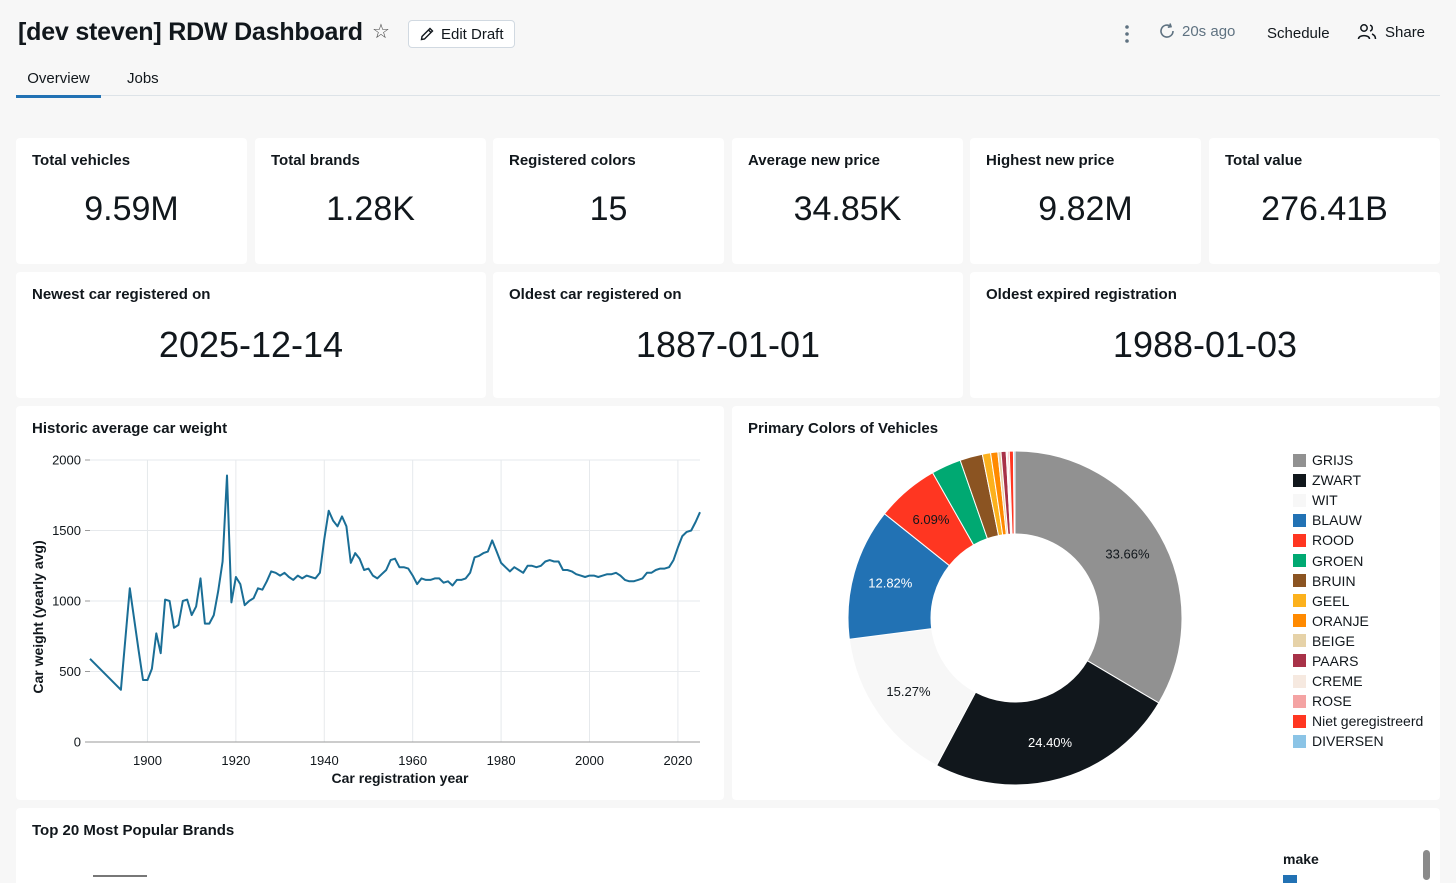 This screenshot has height=883, width=1456. Describe the element at coordinates (315, 160) in the screenshot. I see `kpi-title: Total brands` at that location.